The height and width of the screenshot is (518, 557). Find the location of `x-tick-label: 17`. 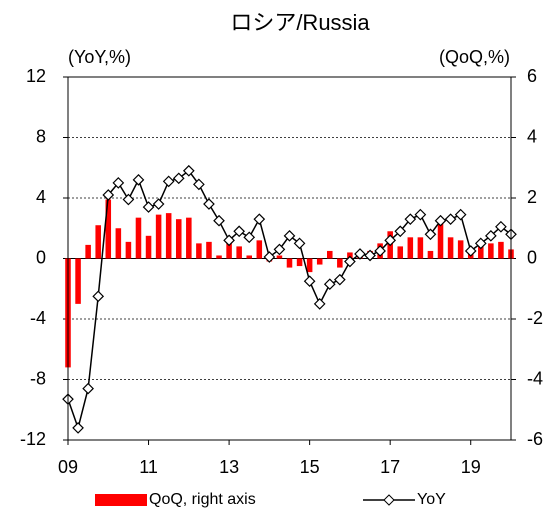

x-tick-label: 17 is located at coordinates (390, 467).